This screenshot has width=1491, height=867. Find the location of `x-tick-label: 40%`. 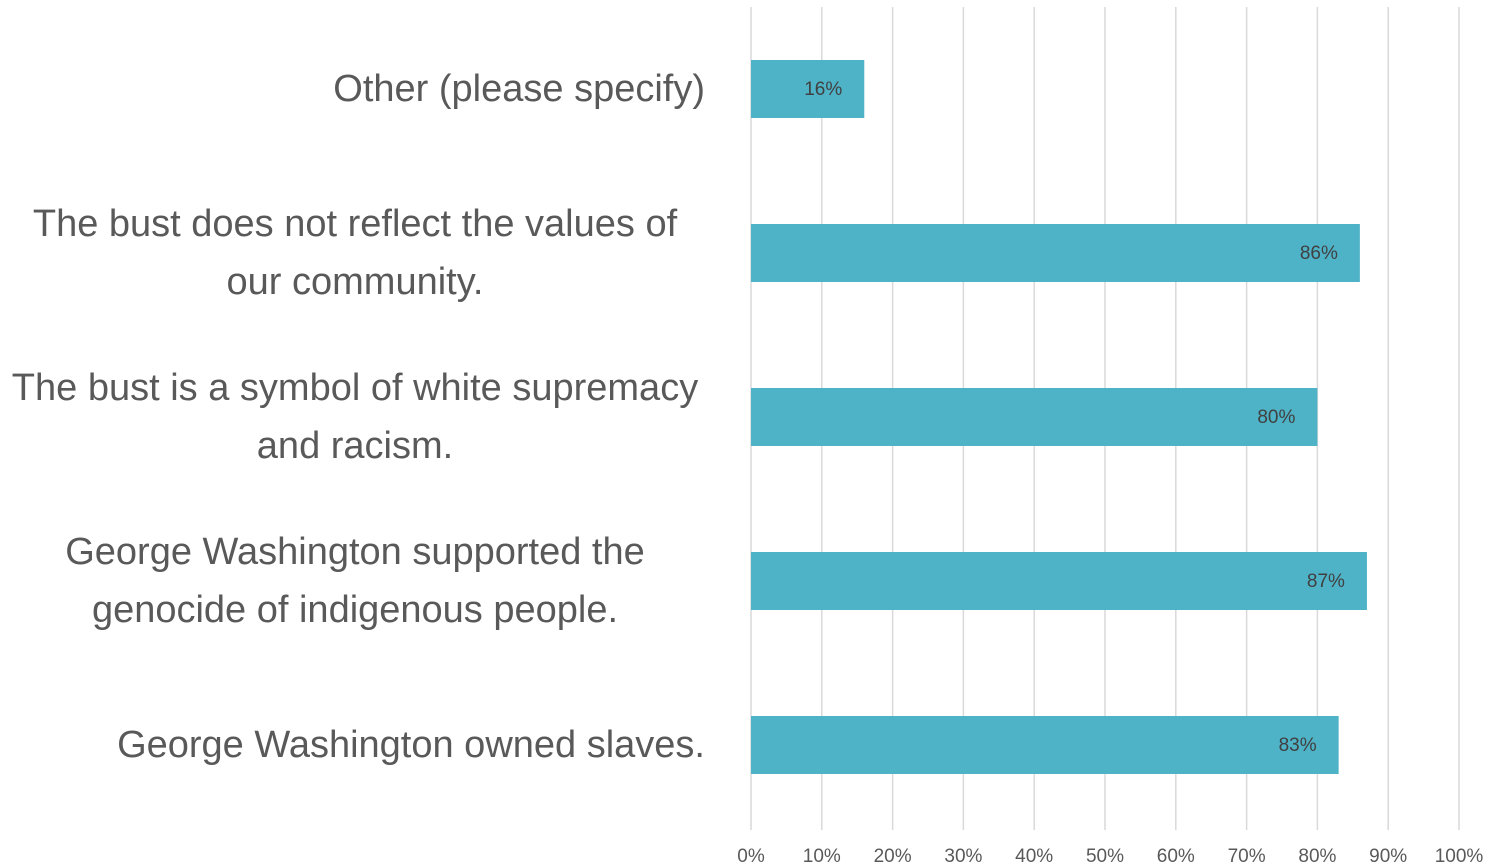

x-tick-label: 40% is located at coordinates (1034, 856).